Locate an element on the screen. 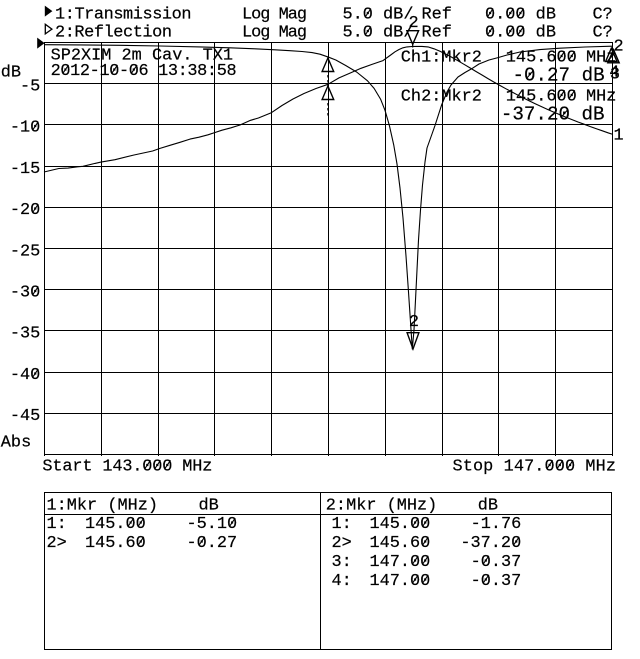 The width and height of the screenshot is (640, 659). svg-text: 4: is located at coordinates (342, 581).